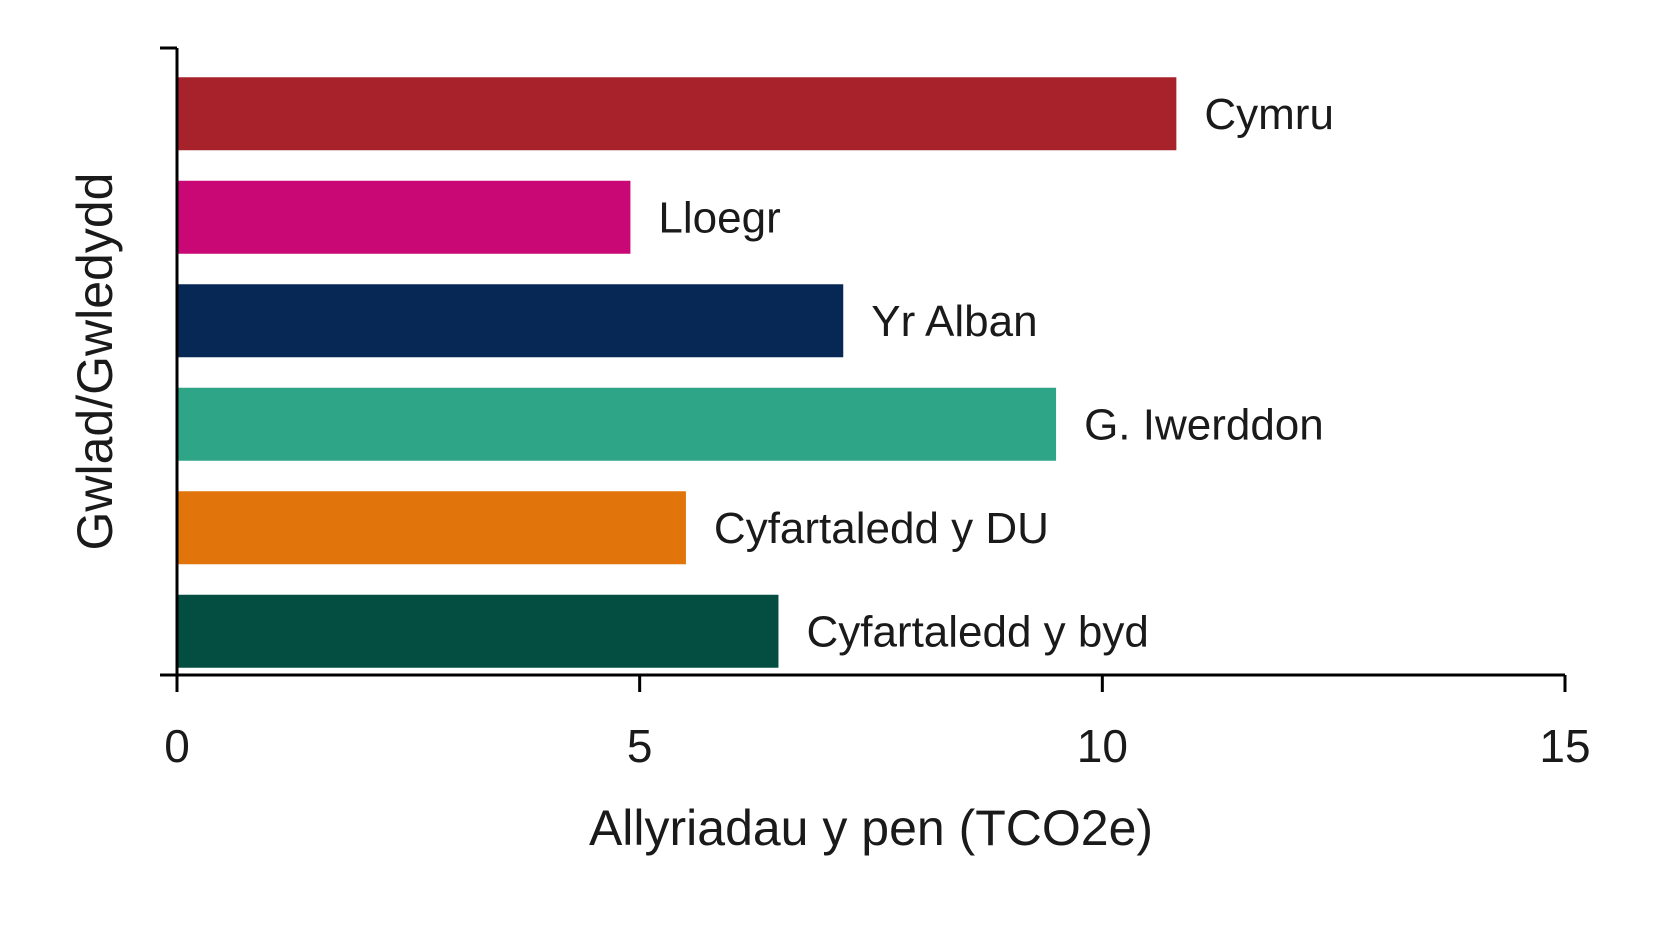 This screenshot has width=1662, height=945. I want to click on bar-label: Cymru, so click(1269, 114).